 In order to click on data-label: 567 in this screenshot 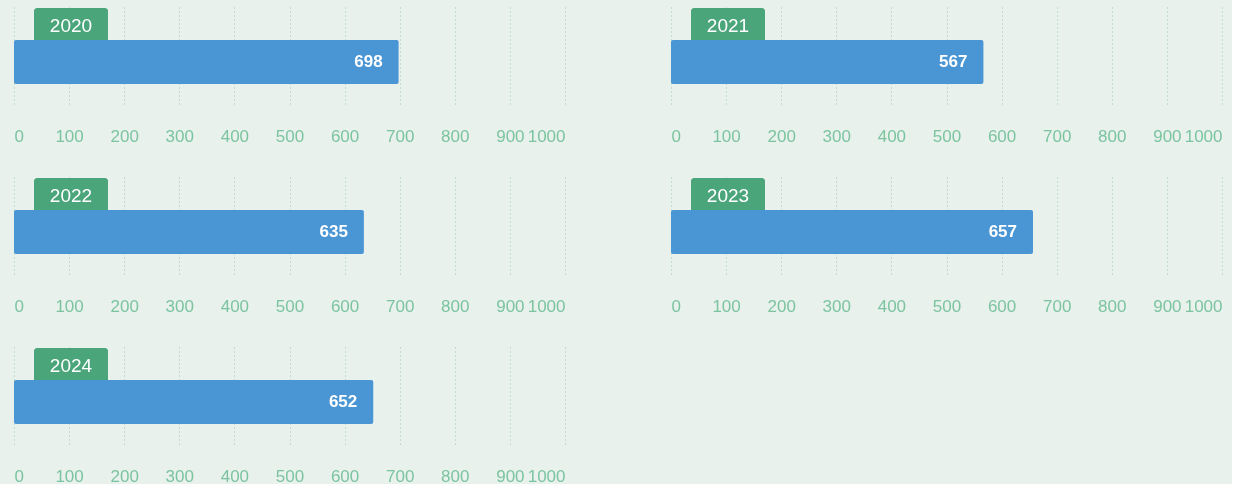, I will do `click(953, 61)`.